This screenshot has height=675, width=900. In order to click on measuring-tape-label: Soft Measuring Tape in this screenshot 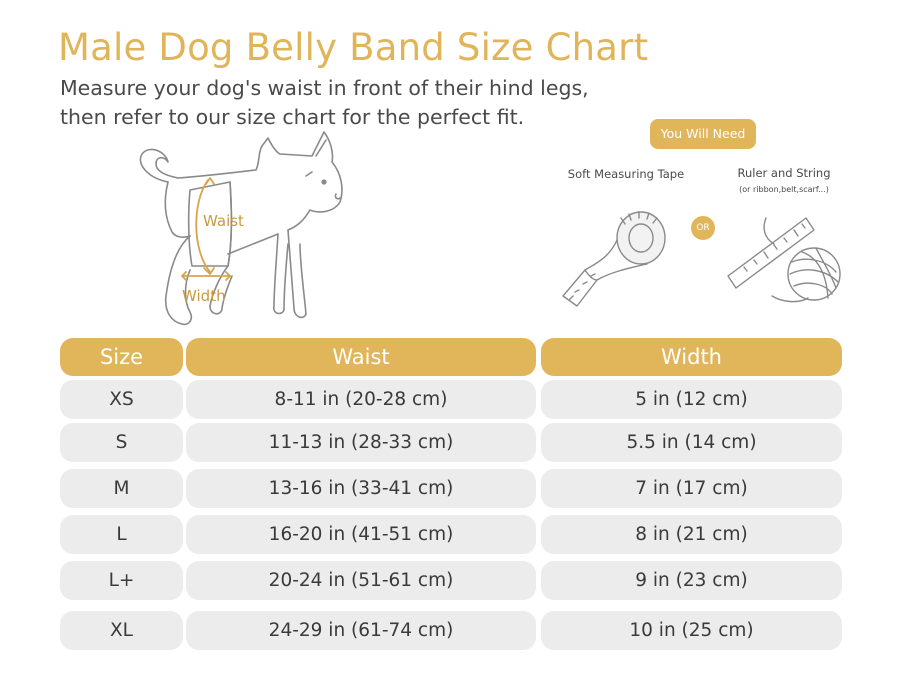, I will do `click(626, 174)`.